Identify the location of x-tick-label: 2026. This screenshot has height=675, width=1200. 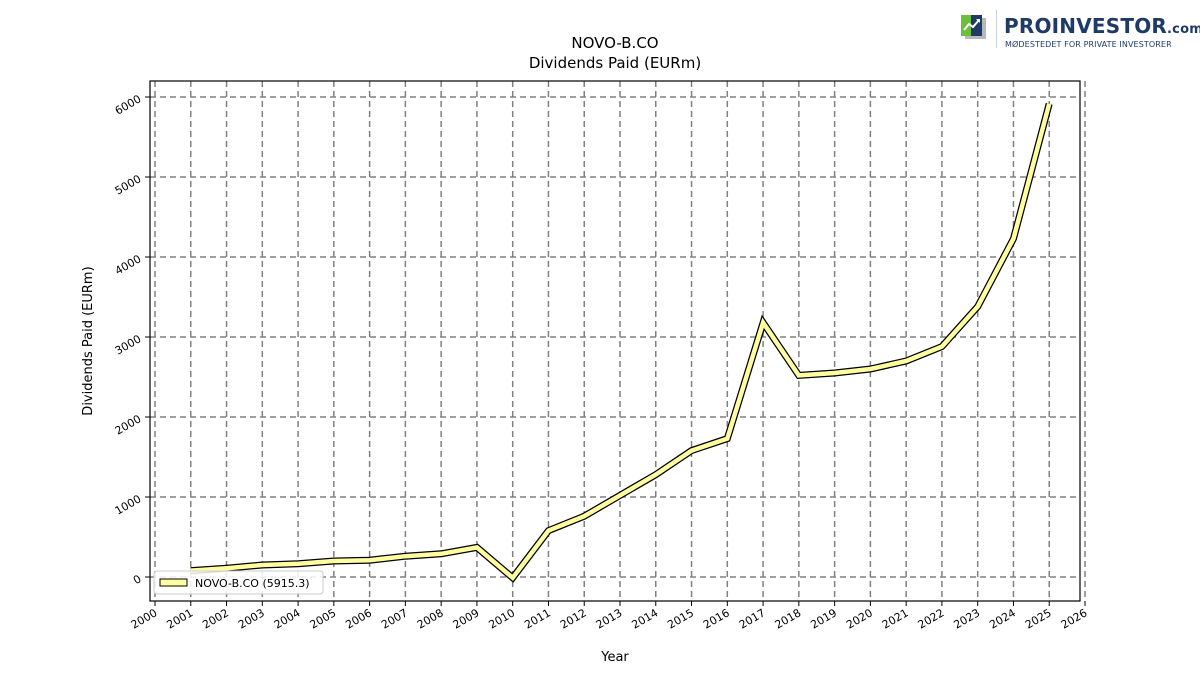
(1074, 618).